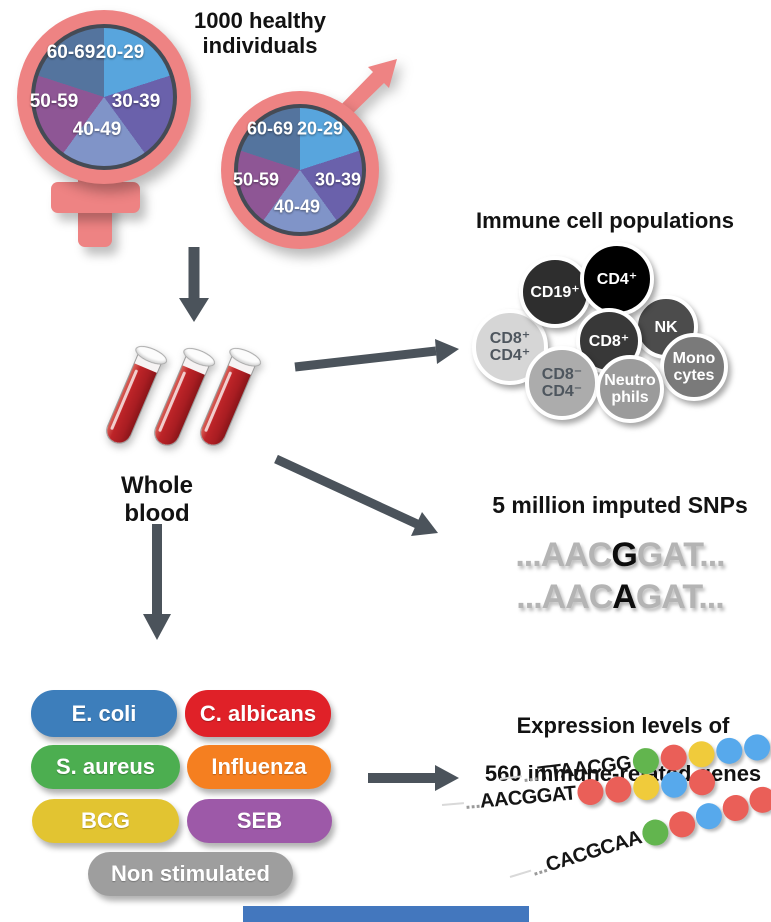  I want to click on arrow-blood-to-stimuli, so click(157, 582).